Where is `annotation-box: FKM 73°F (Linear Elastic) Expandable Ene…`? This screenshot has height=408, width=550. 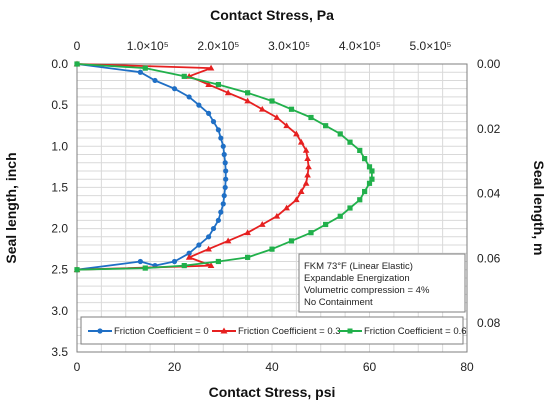 annotation-box: FKM 73°F (Linear Elastic) Expandable Ene… is located at coordinates (382, 283).